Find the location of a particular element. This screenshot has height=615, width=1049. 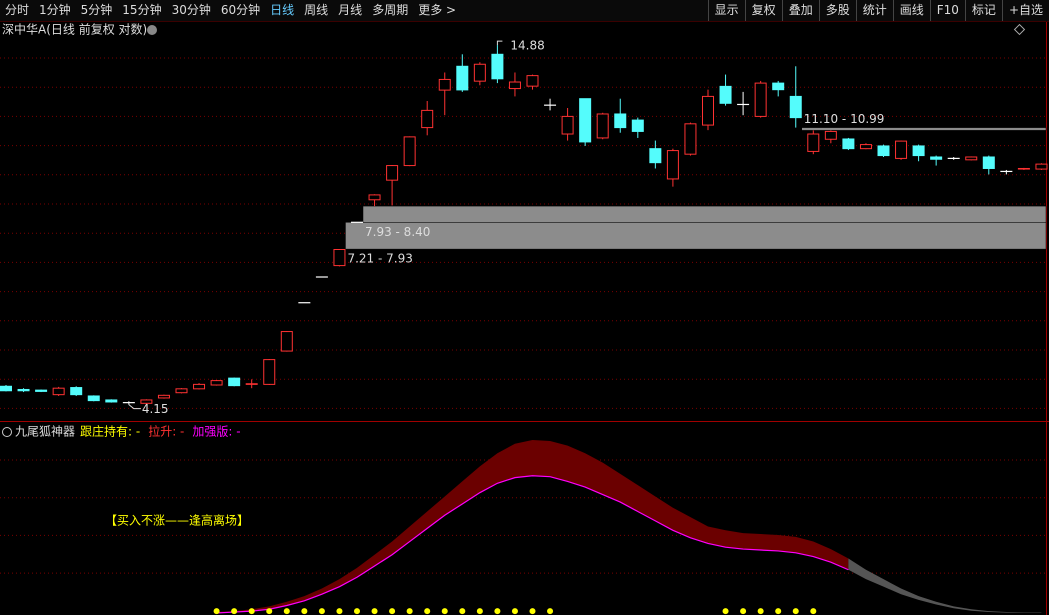

menu-icon is located at coordinates (152, 30).